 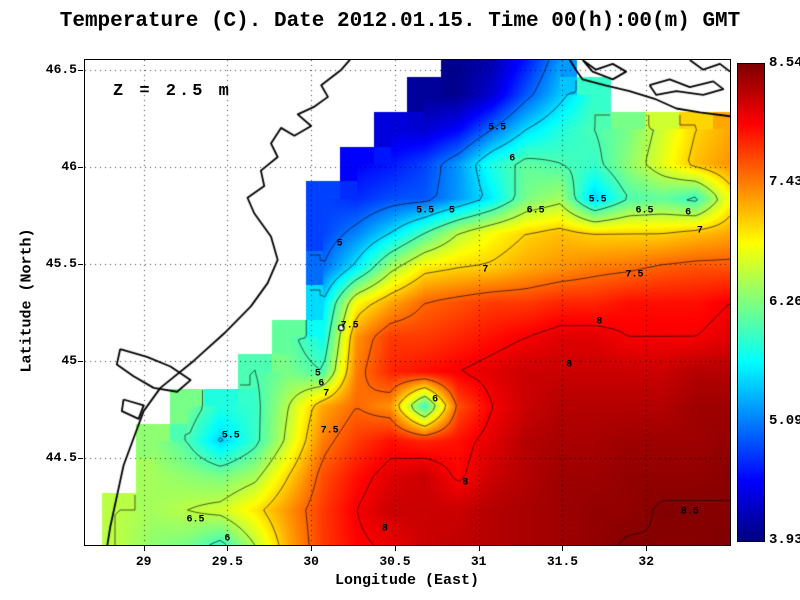 What do you see at coordinates (689, 512) in the screenshot?
I see `contour-label: 8.5` at bounding box center [689, 512].